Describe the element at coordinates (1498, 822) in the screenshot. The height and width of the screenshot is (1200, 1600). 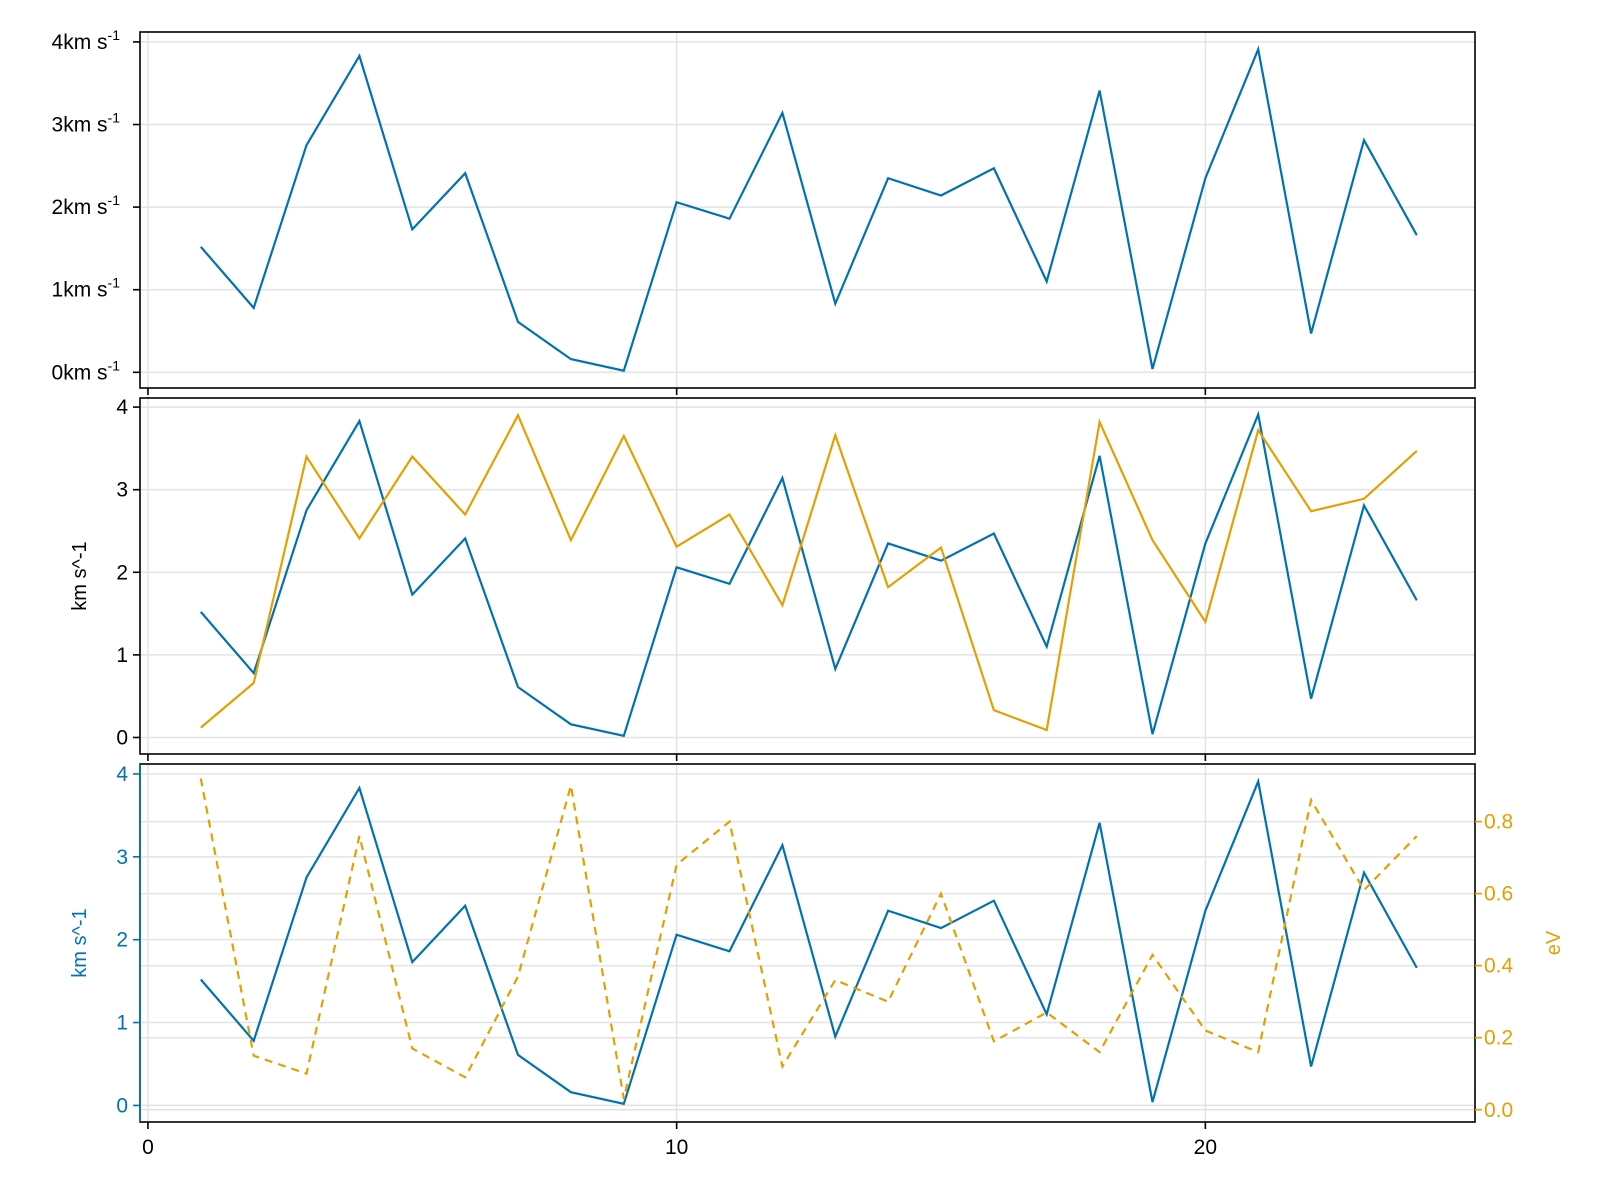
I see `y-tick-label-right: 0.8` at that location.